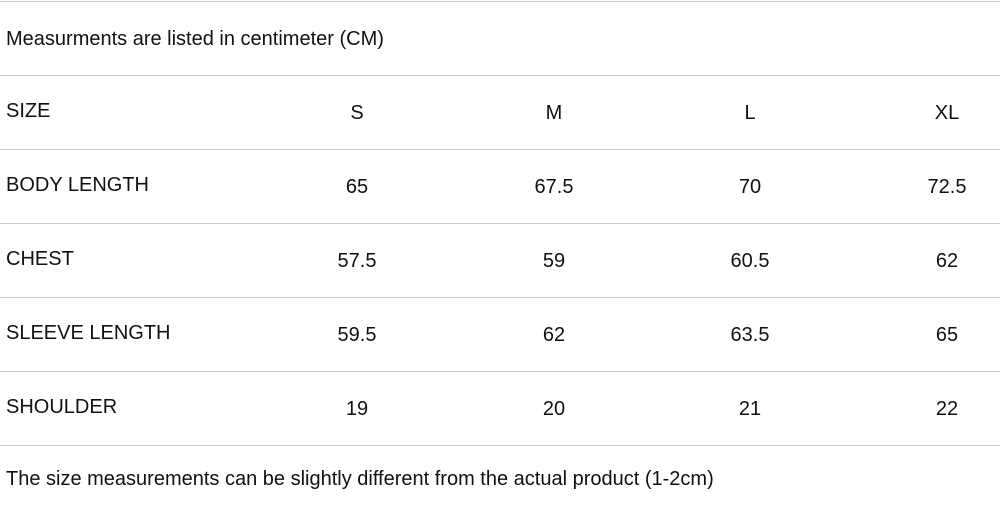 The image size is (1000, 518). I want to click on cell-value: S, so click(357, 113).